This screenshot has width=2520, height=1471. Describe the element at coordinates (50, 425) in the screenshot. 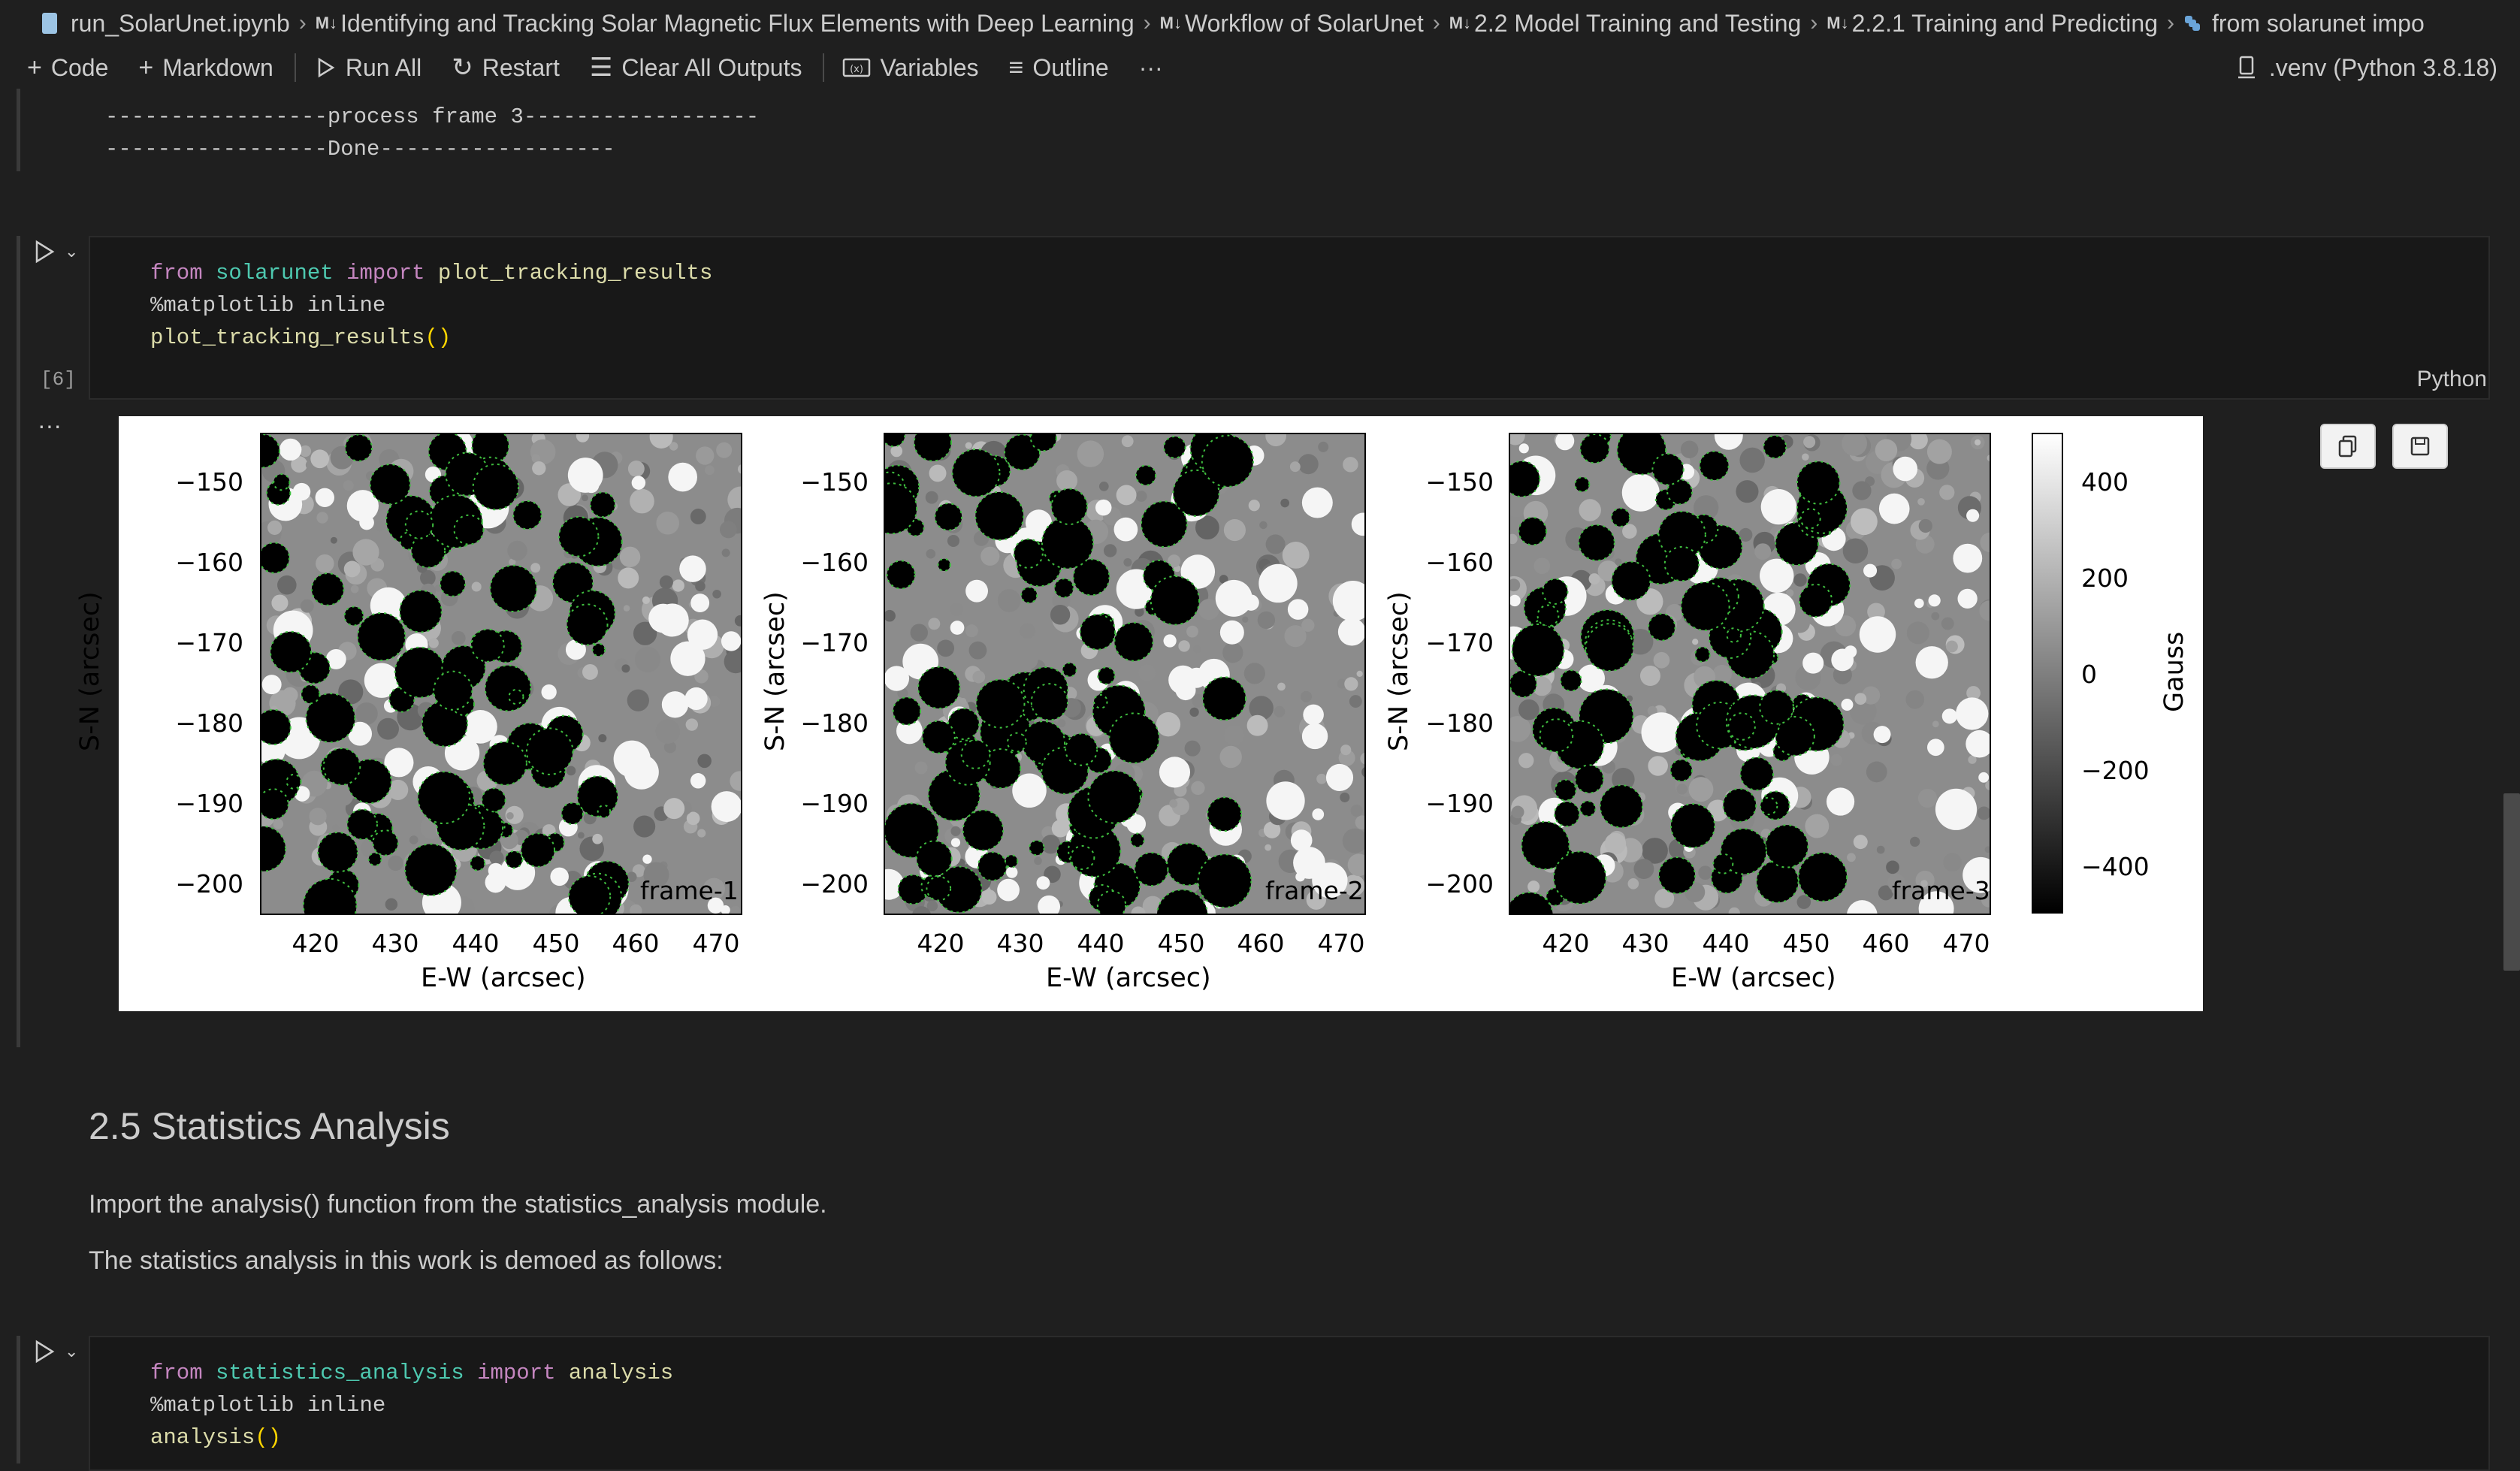

I see `output-more-actions: ···` at that location.